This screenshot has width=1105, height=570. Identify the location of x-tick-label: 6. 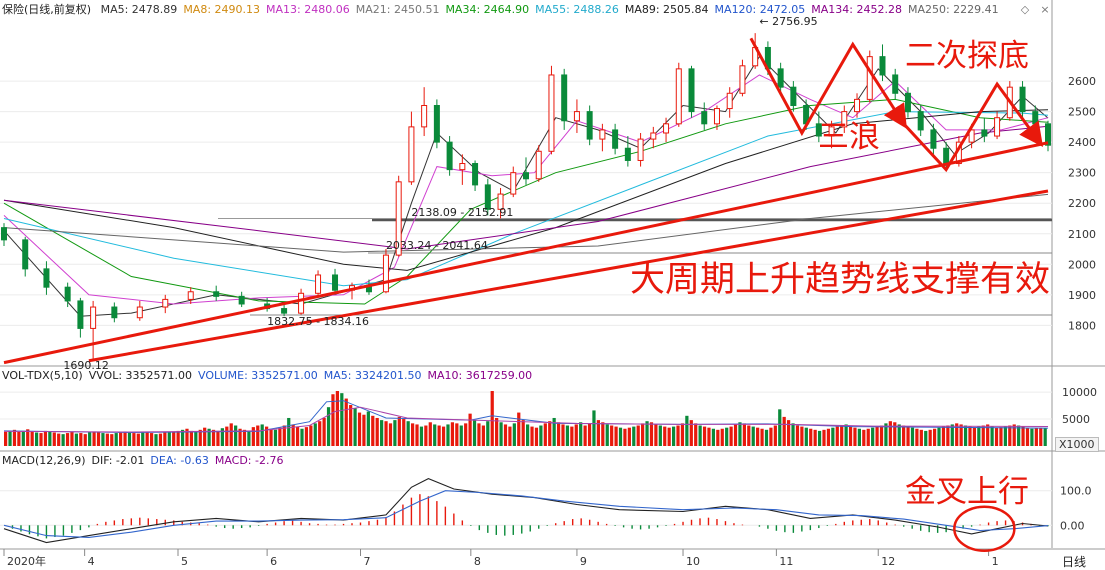
(273, 561).